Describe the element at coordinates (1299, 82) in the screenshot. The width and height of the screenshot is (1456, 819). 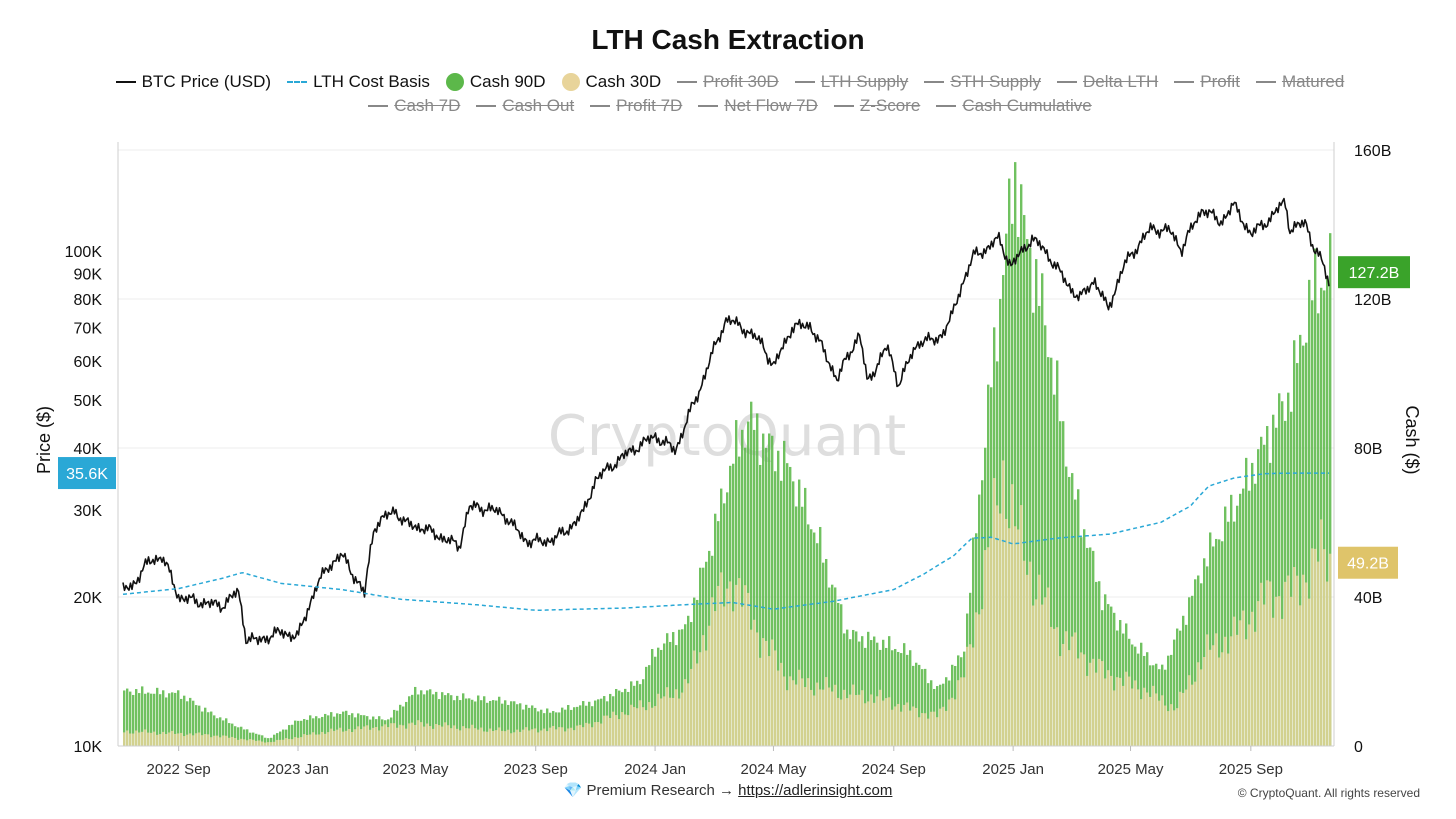
I see `legend-item-matured: Matured` at that location.